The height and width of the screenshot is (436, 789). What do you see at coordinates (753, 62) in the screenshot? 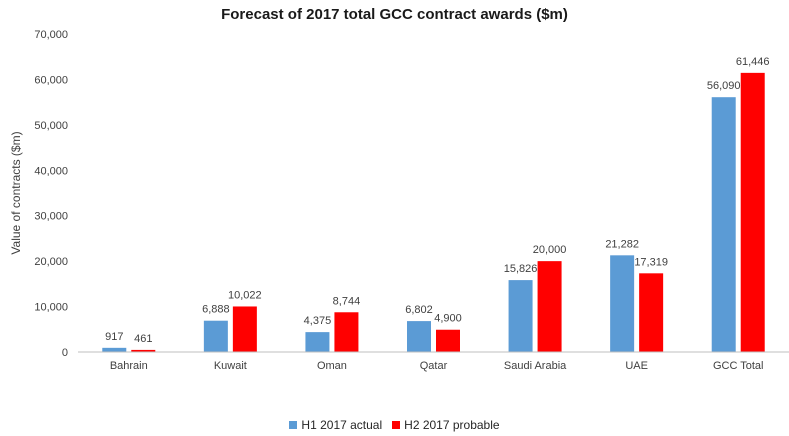
I see `data-label: 61,446` at bounding box center [753, 62].